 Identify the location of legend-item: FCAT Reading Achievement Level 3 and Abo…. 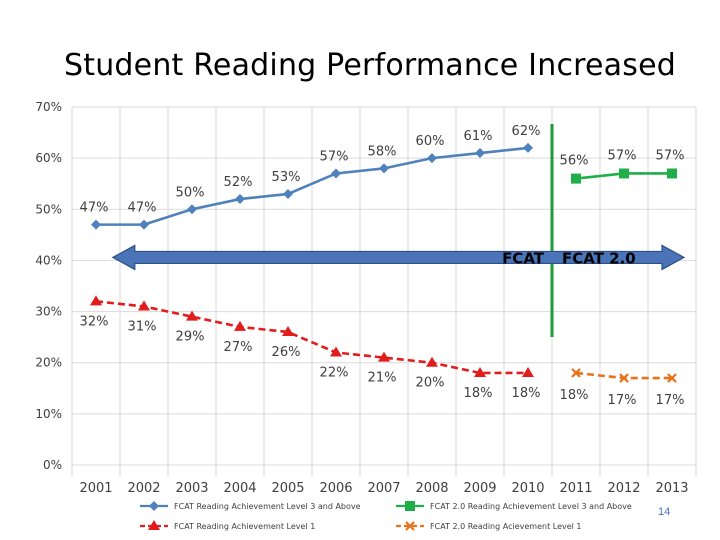
(250, 506).